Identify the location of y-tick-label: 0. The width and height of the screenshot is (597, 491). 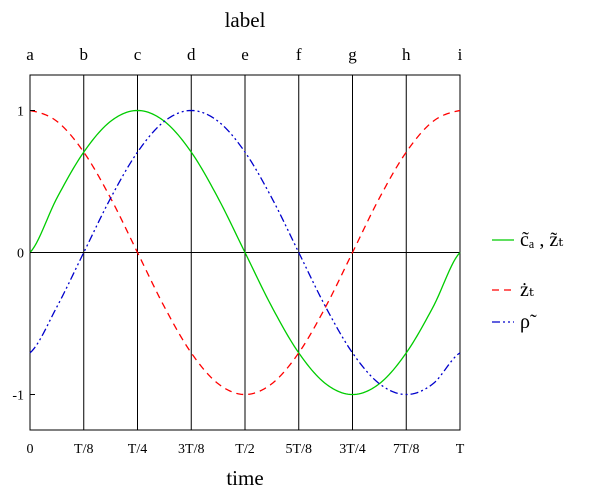
(20, 254).